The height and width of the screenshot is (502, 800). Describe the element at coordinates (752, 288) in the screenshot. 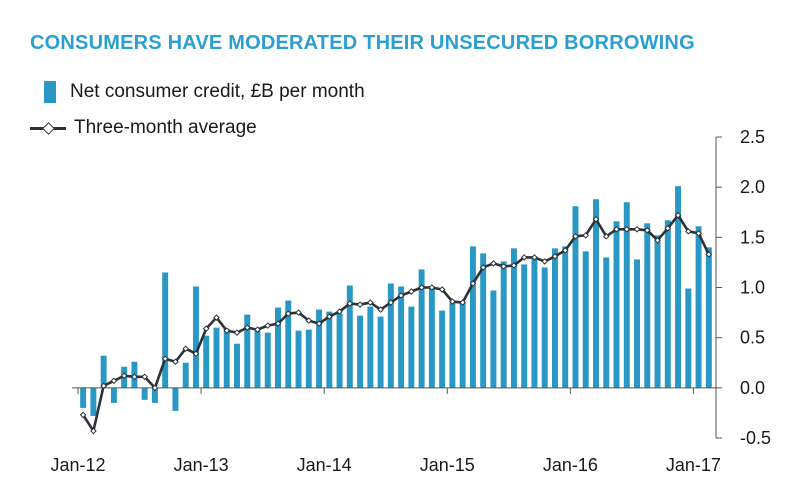

I see `y-tick-label: 1.0` at that location.